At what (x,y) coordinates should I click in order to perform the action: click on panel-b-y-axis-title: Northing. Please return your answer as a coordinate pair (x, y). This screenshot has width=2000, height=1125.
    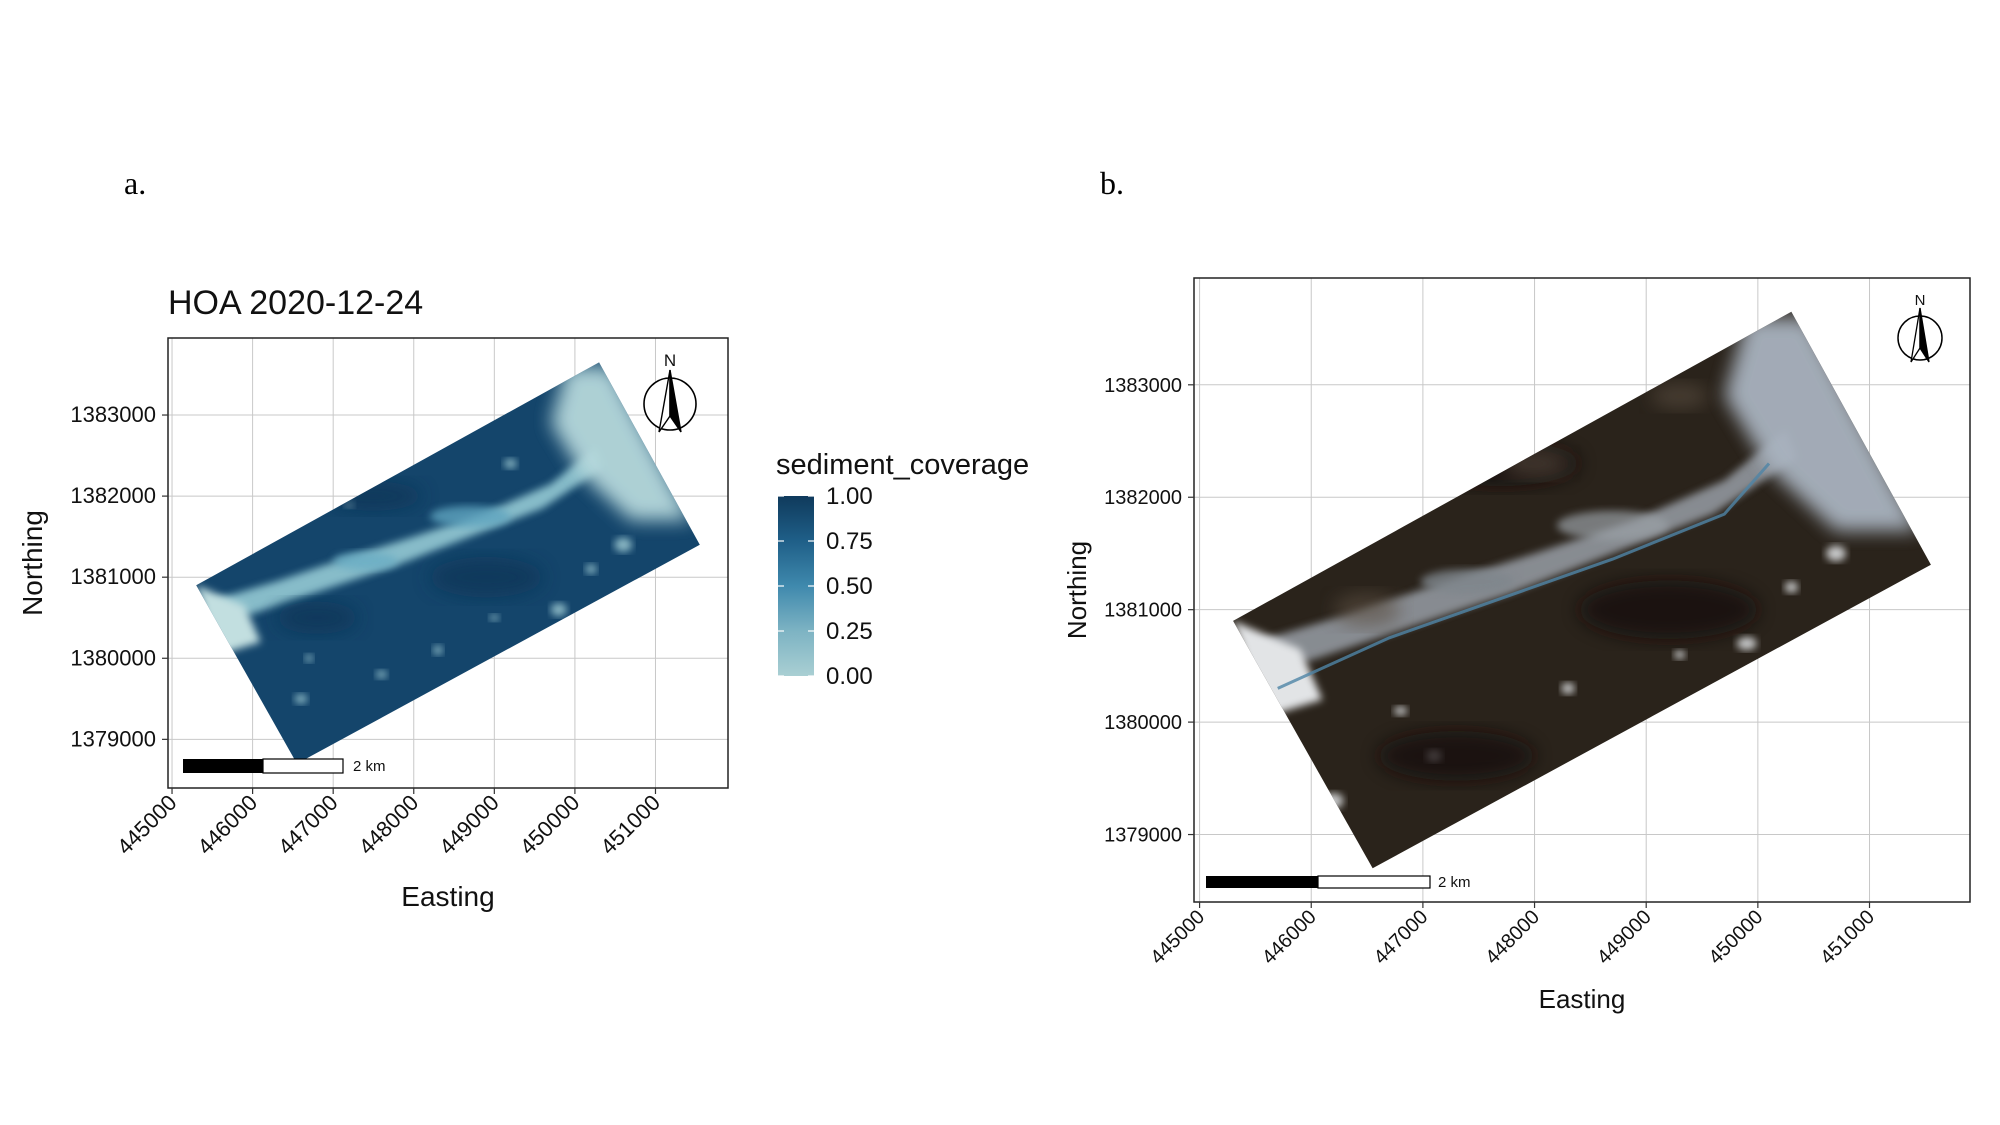
    Looking at the image, I should click on (1077, 590).